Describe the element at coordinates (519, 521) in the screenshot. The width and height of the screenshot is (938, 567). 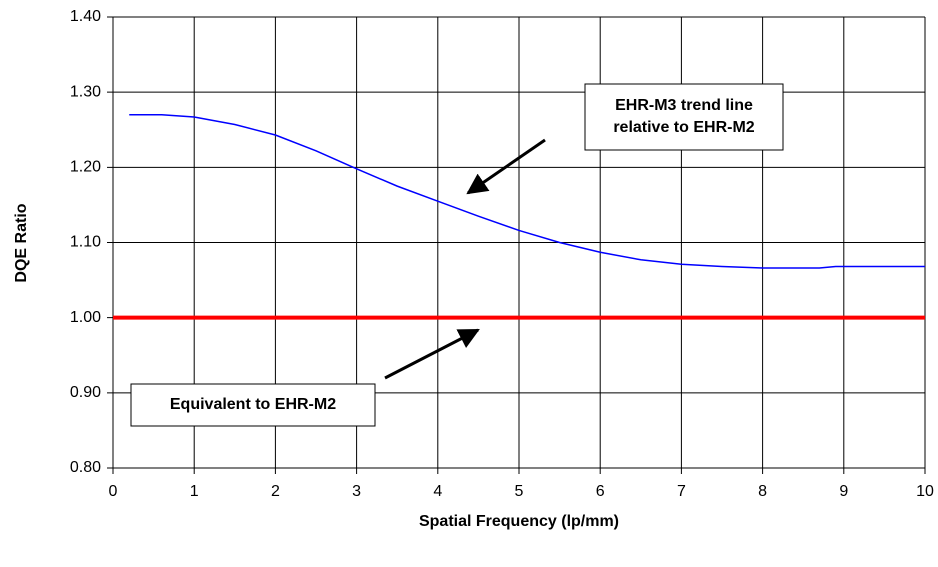
I see `x-axis-label: Spatial Frequency (lp/mm)` at that location.